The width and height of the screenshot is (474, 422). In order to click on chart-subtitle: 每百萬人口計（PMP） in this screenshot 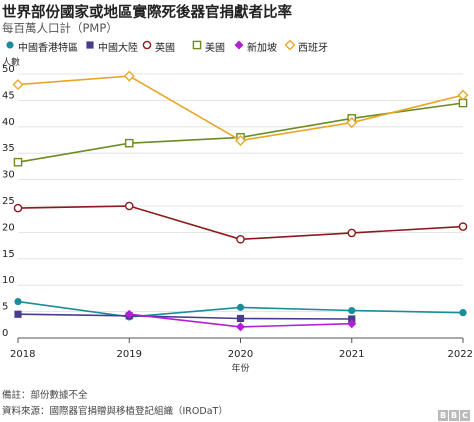, I will do `click(60, 28)`.